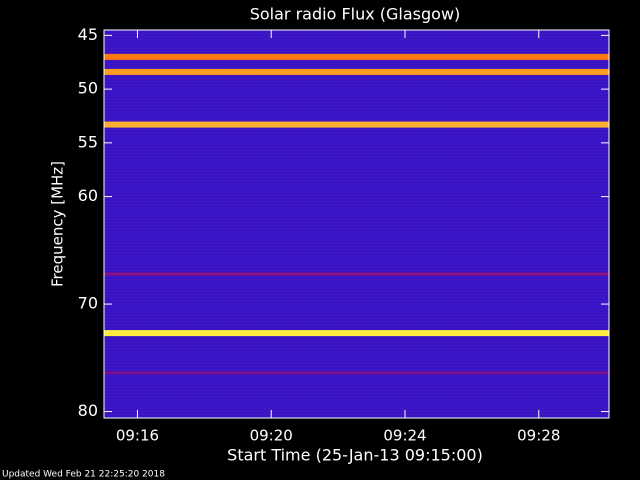  I want to click on footer: Updated Wed Feb 21 22:25:20 2018, so click(83, 475).